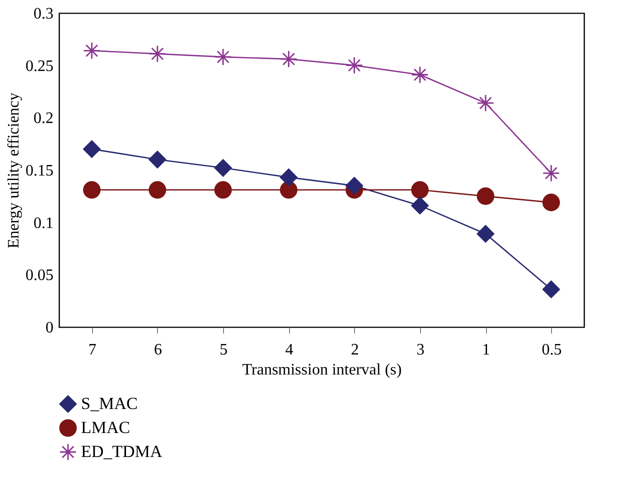 The image size is (625, 496). I want to click on x-tick-label: 7, so click(92, 350).